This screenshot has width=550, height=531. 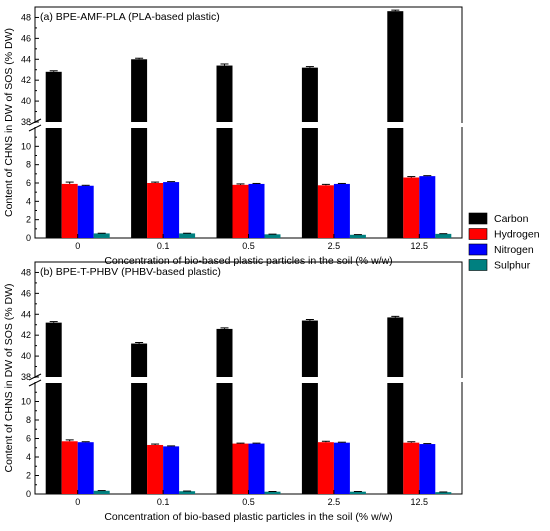 I want to click on legend-swatch-hydrogen, so click(x=478, y=234).